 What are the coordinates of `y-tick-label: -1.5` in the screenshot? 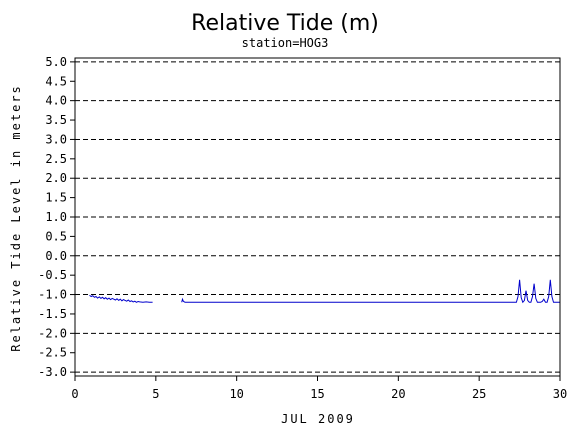 It's located at (52, 314).